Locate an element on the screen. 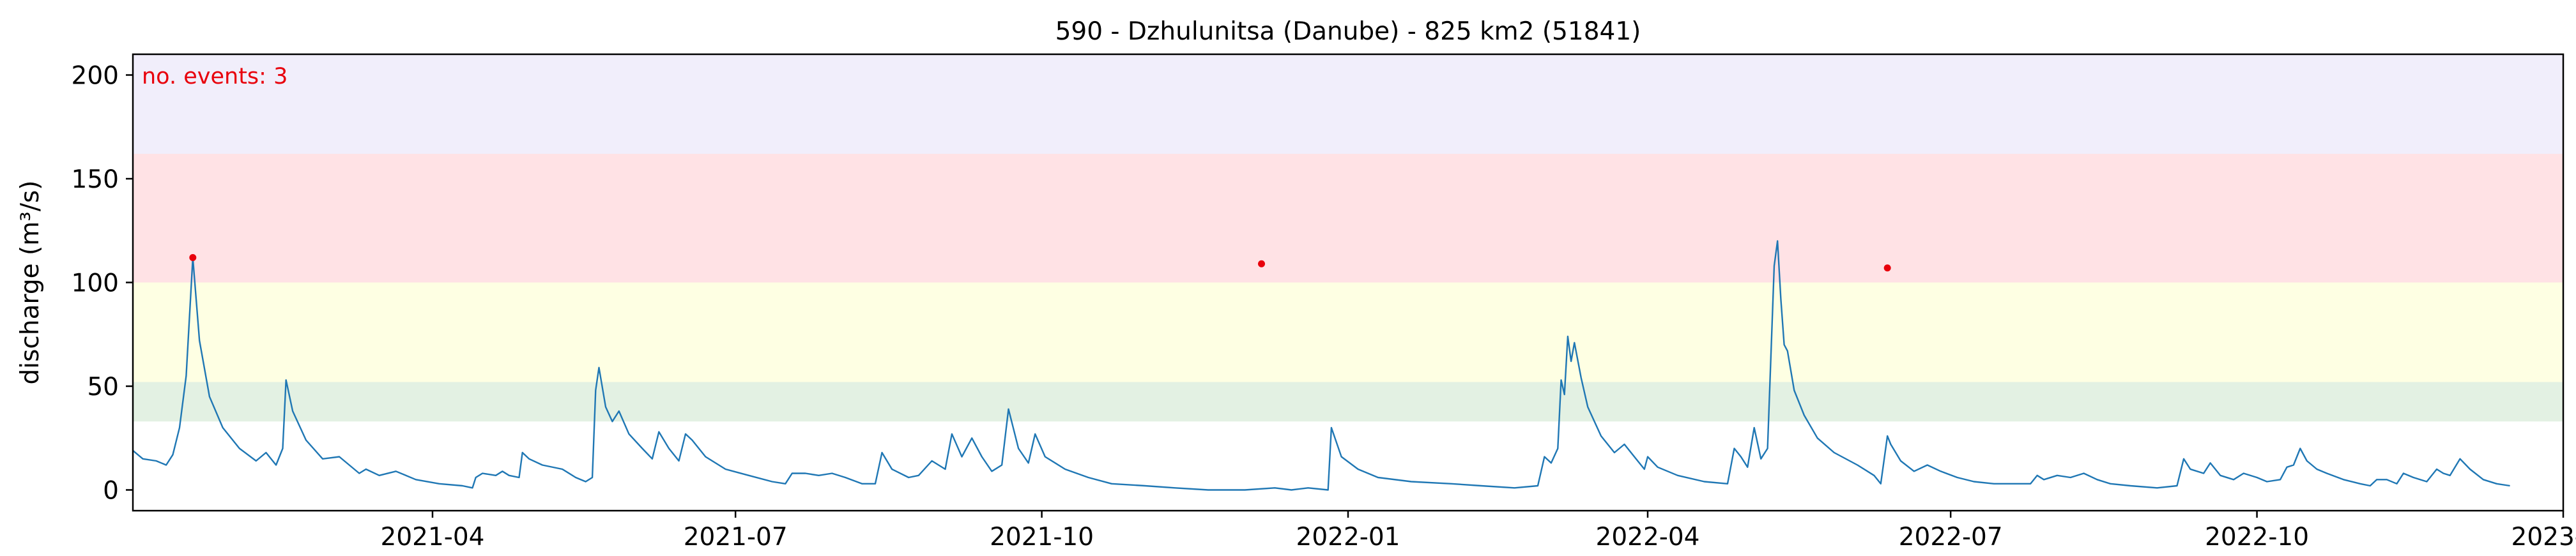  y-tick-label: 50 is located at coordinates (103, 387).